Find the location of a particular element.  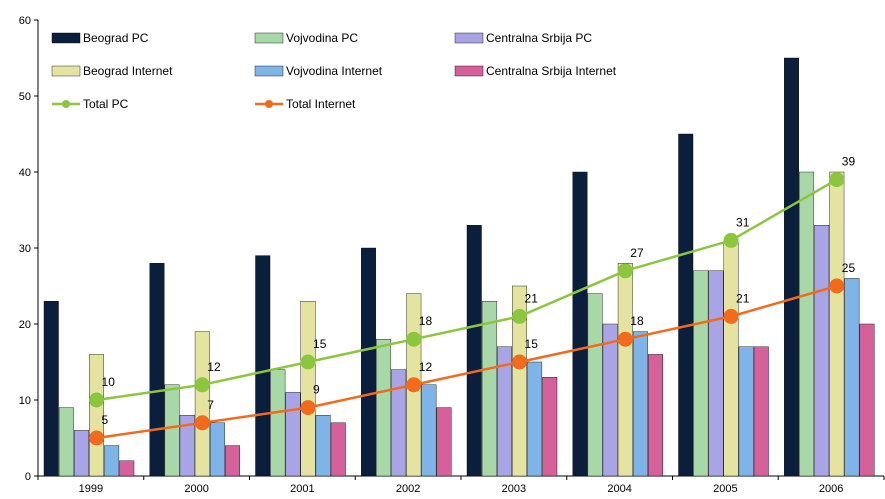

x-tick-label: 2002 is located at coordinates (408, 489).